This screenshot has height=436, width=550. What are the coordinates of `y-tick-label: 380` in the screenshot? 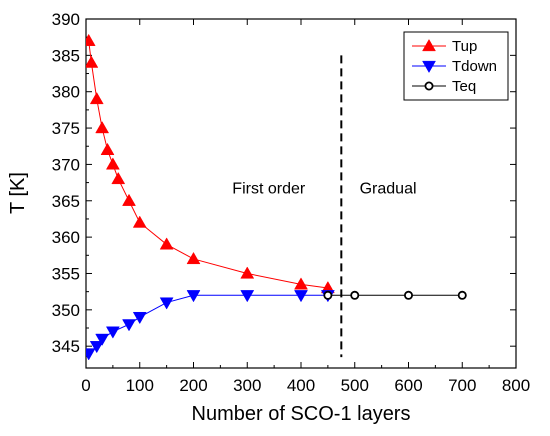 It's located at (66, 92).